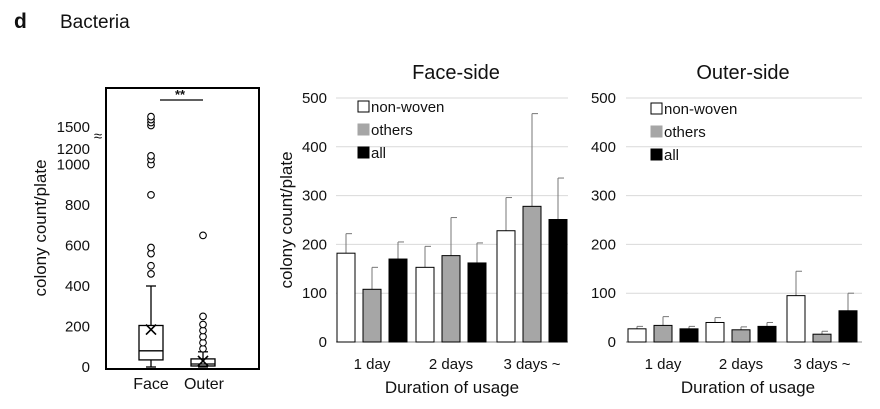  Describe the element at coordinates (314, 220) in the screenshot. I see `face-side-y-ticks: 0 100 200 300 400 500` at that location.